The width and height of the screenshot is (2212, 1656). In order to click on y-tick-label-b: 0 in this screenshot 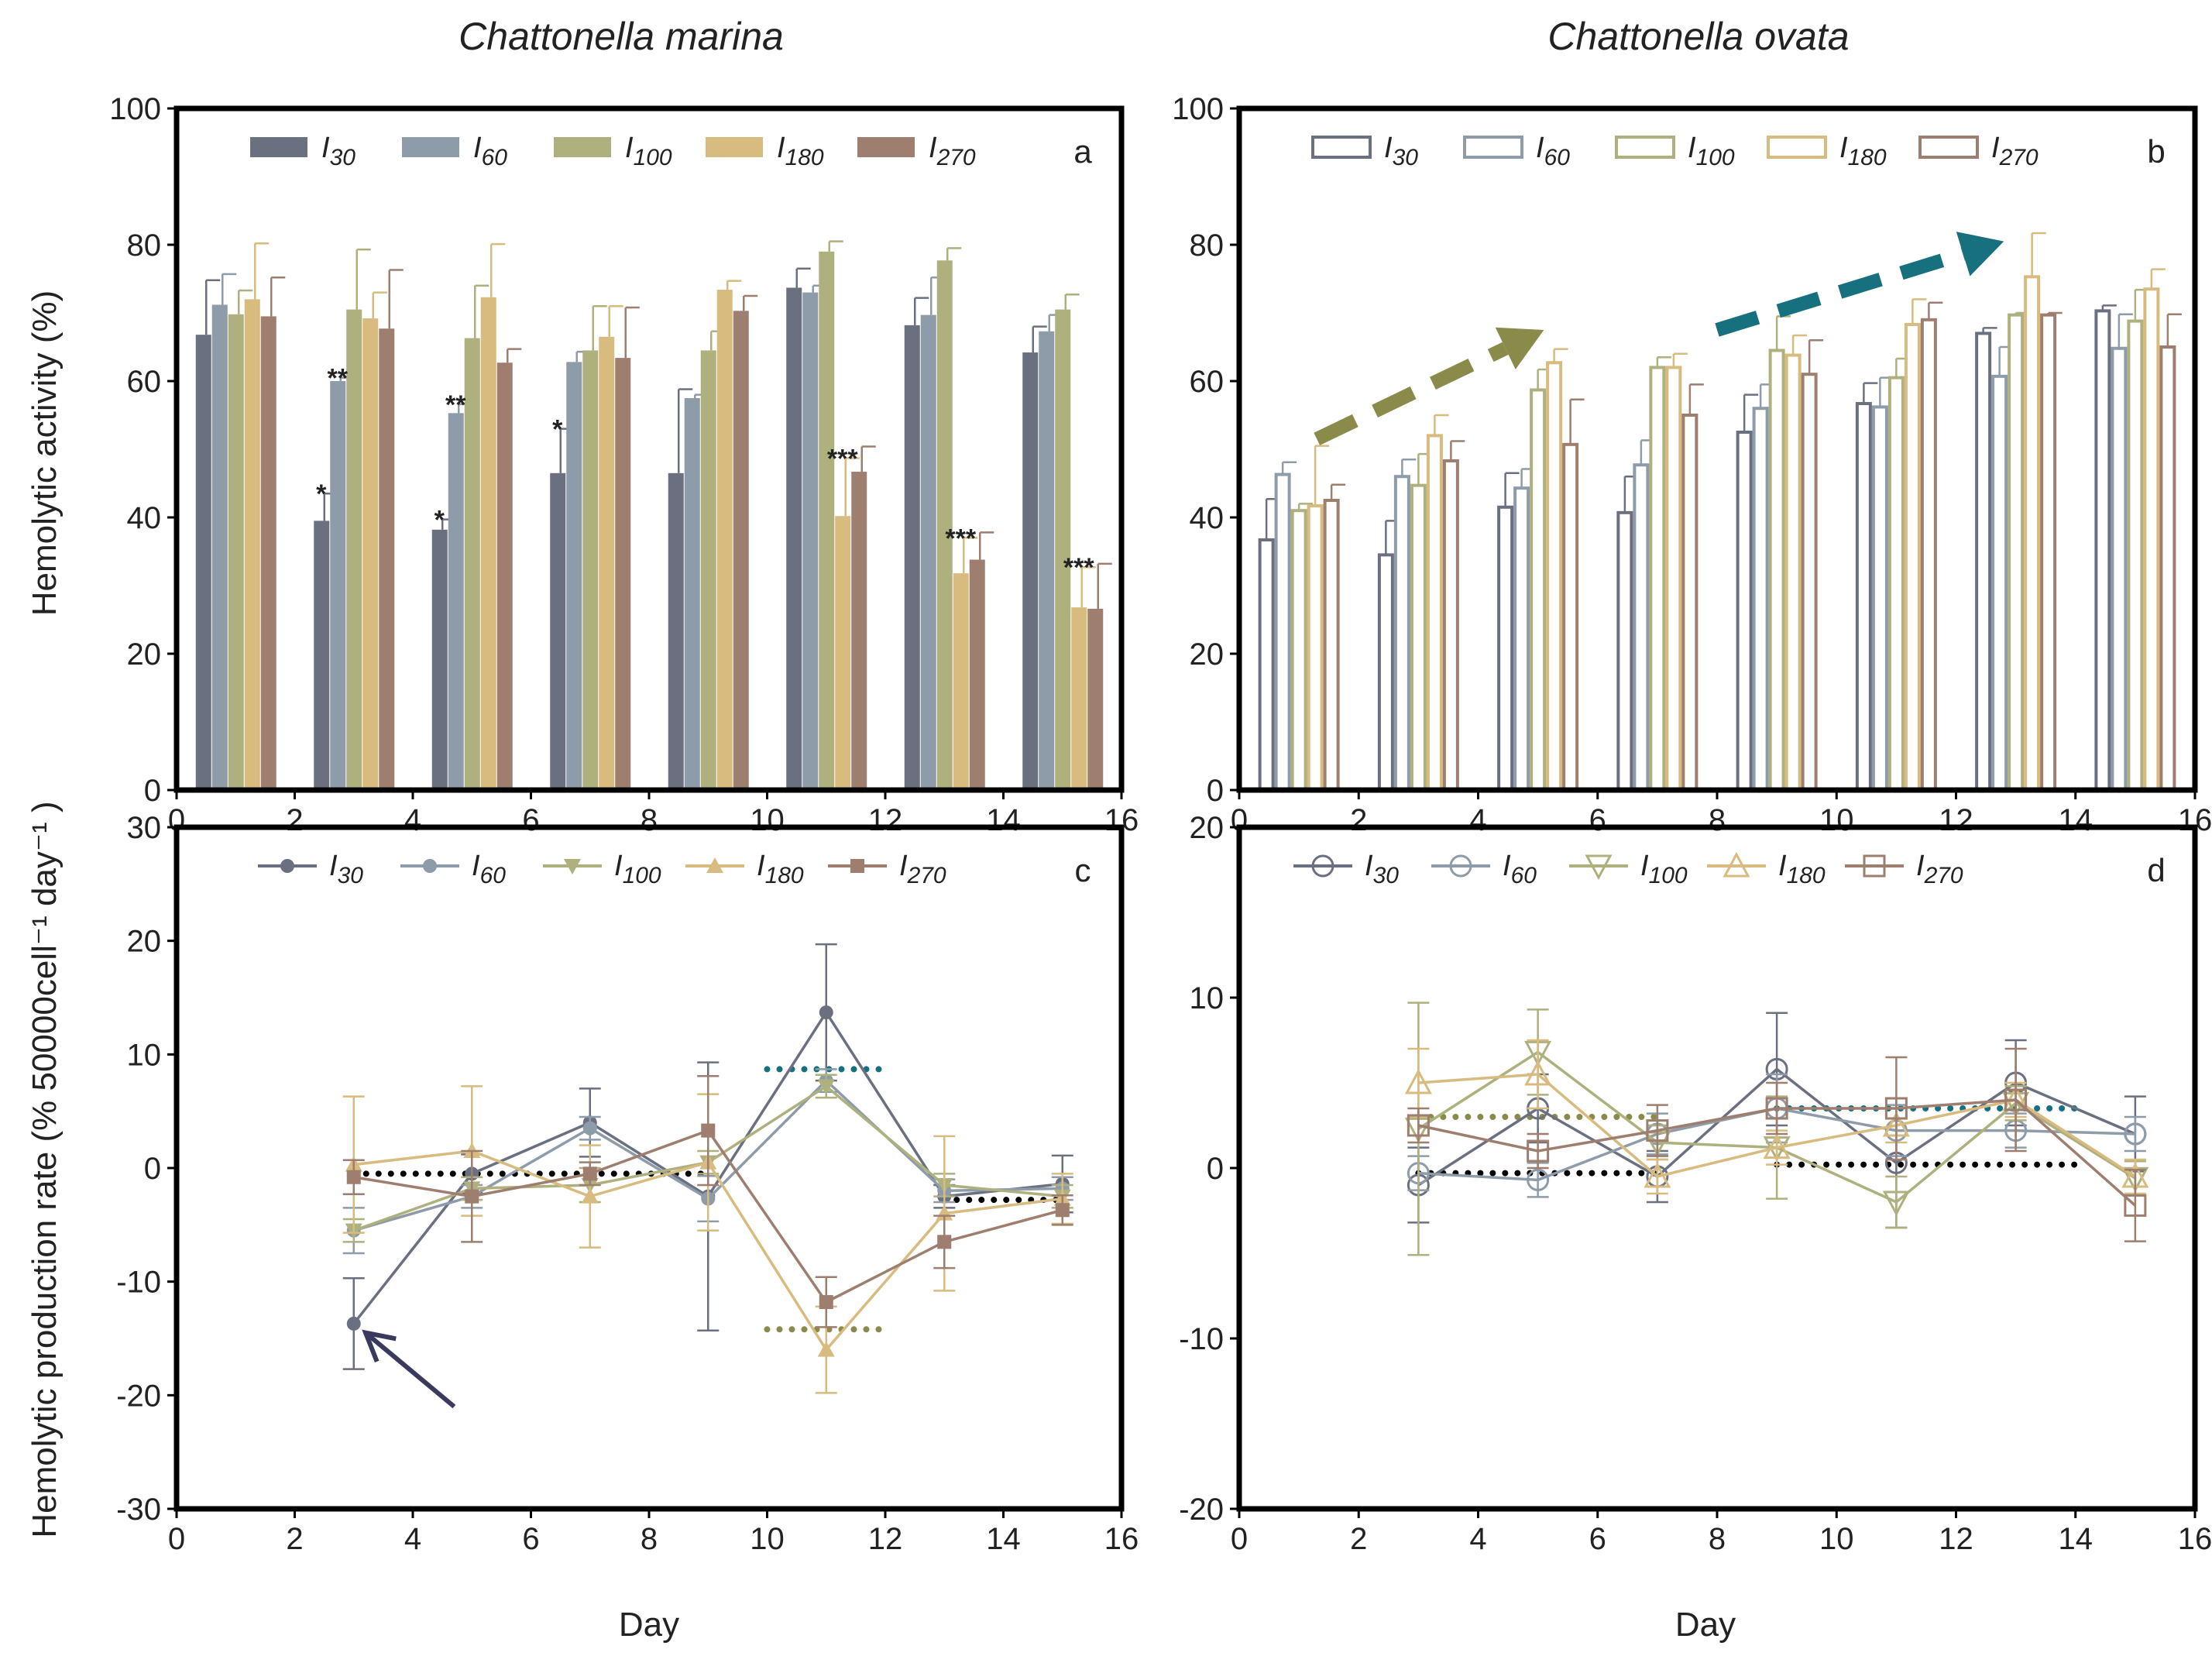, I will do `click(1215, 791)`.